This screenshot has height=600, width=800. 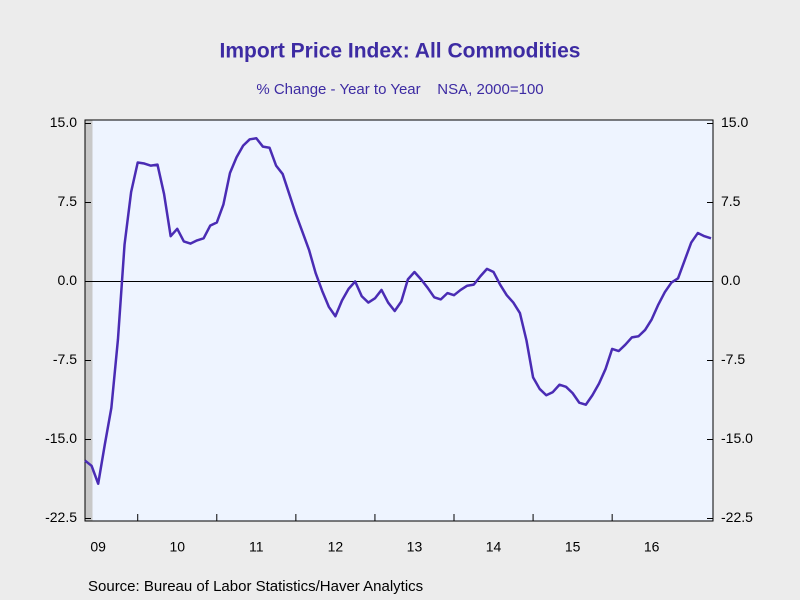 I want to click on x-tick-label: 13, so click(x=415, y=547).